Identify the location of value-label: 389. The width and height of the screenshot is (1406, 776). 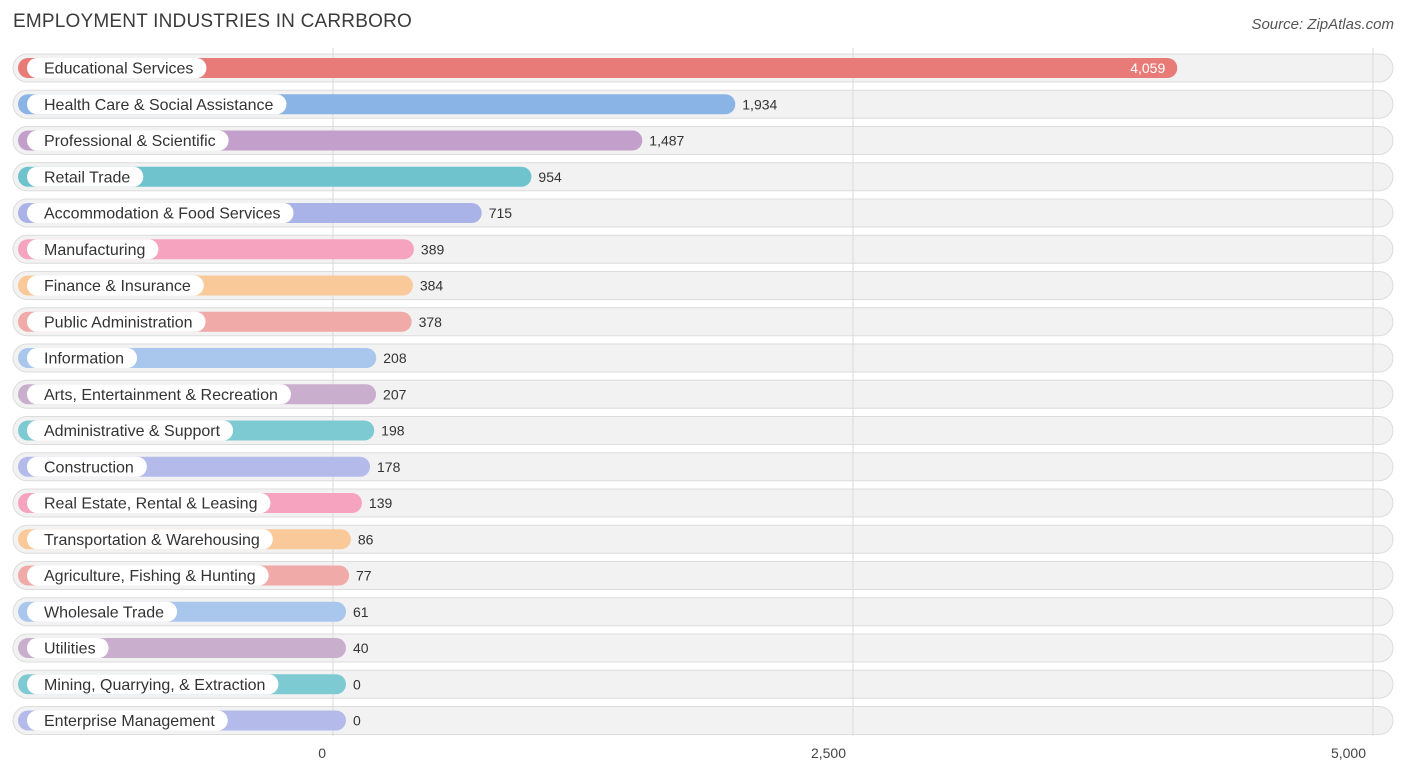
(433, 249).